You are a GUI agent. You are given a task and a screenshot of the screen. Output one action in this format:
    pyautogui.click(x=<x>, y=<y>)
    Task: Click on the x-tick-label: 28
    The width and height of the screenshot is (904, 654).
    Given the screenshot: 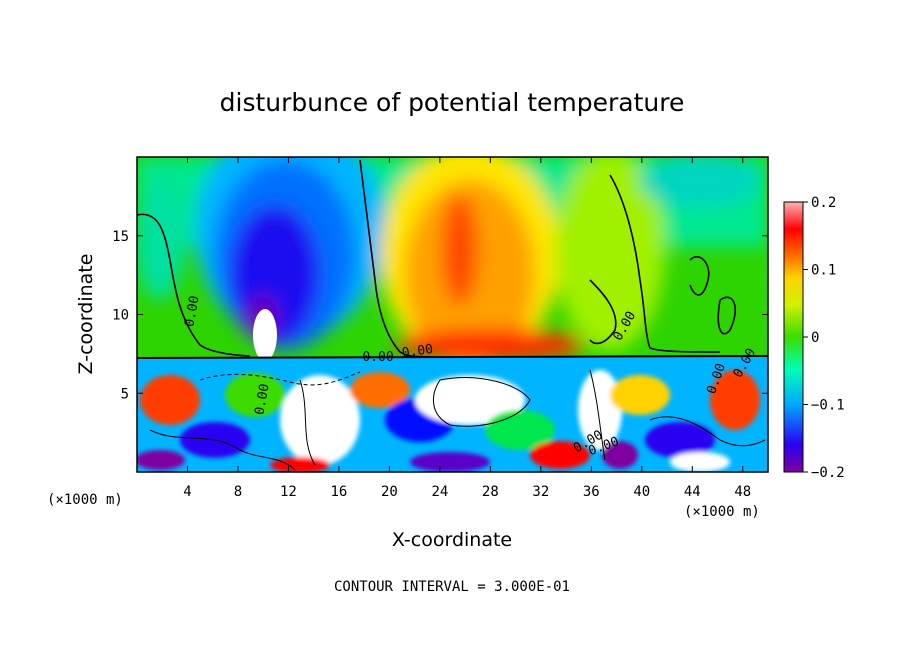 What is the action you would take?
    pyautogui.click(x=490, y=492)
    